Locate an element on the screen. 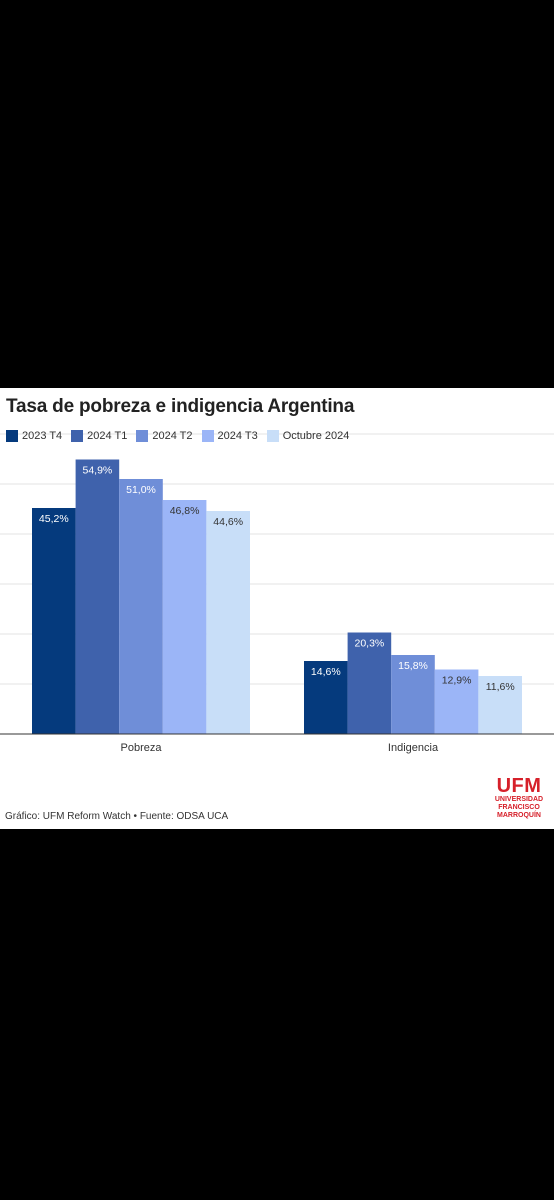  data-label: 54,9% is located at coordinates (98, 471).